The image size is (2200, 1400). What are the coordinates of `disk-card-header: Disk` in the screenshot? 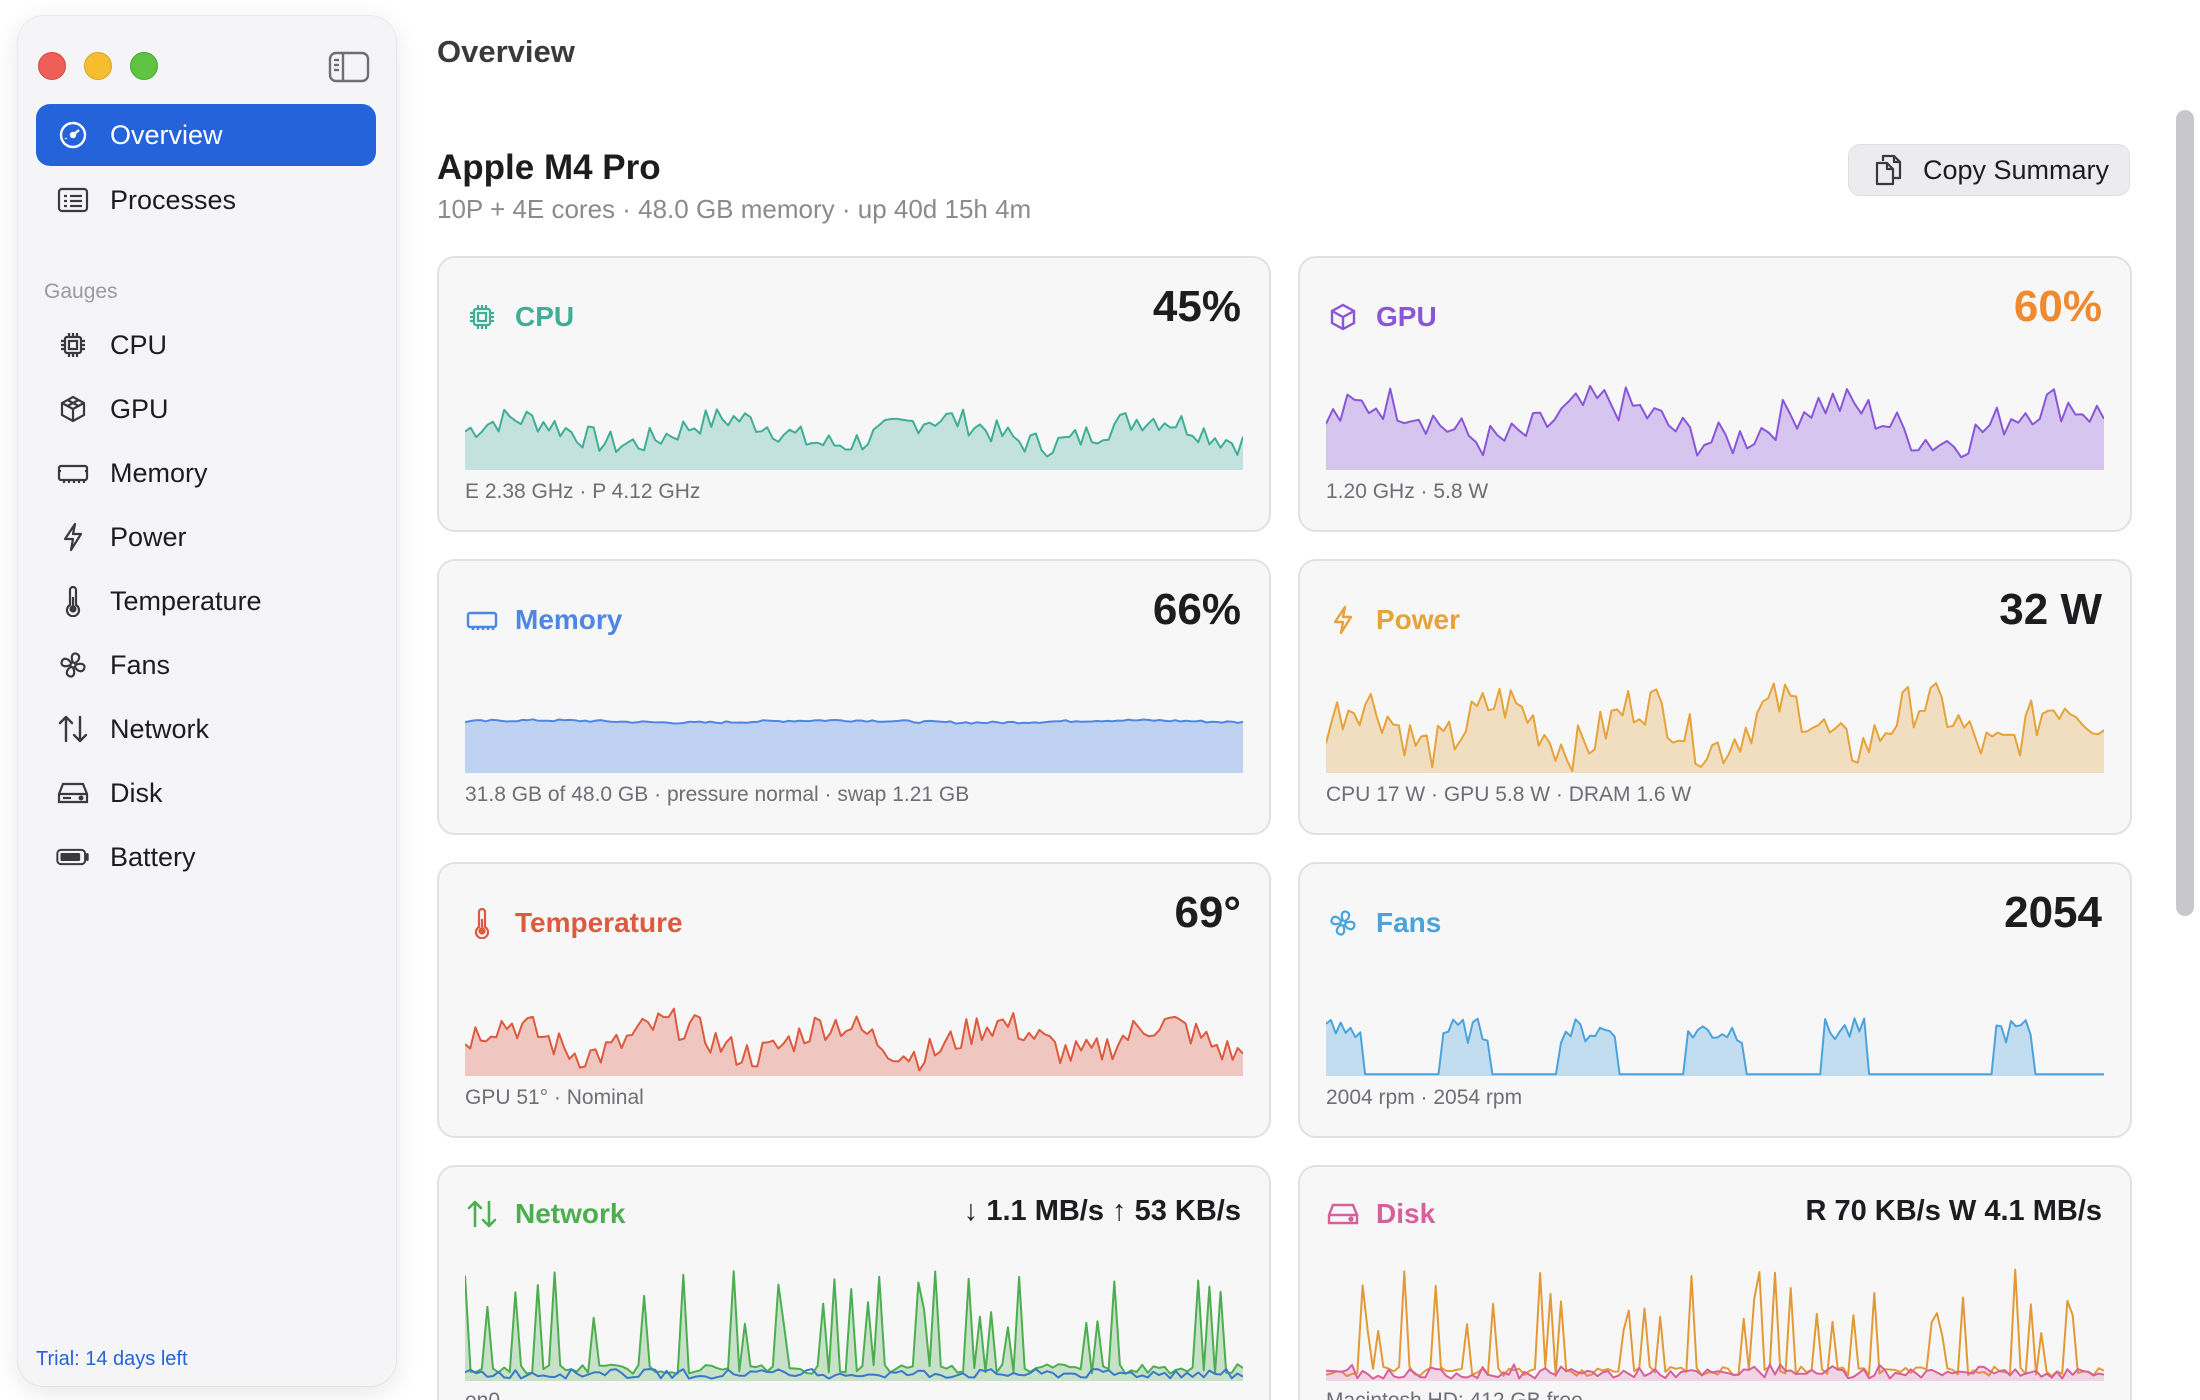 It's located at (1380, 1214).